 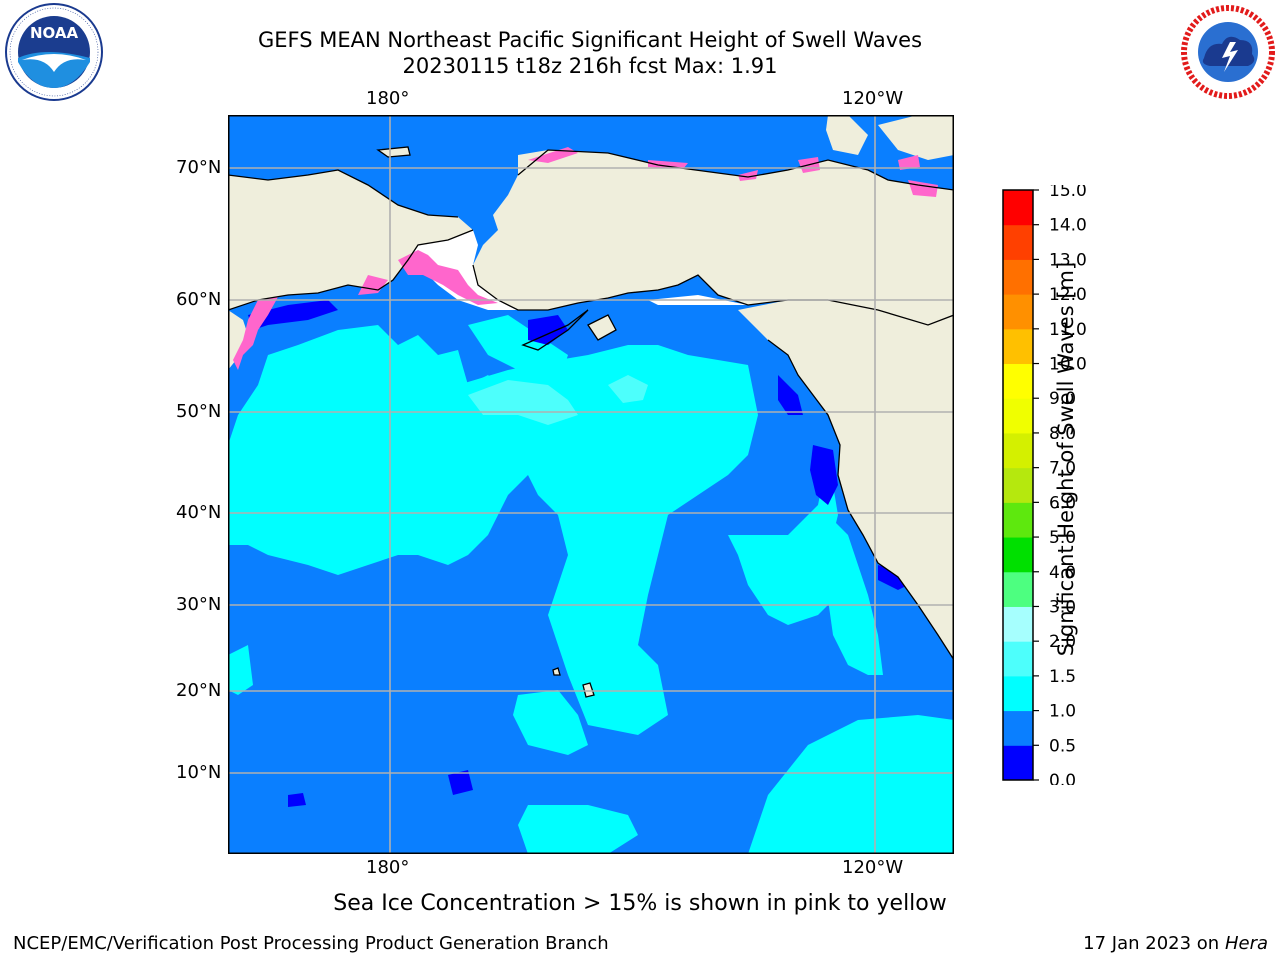 I want to click on colorbar-tick-label: 0.0, so click(x=1062, y=778).